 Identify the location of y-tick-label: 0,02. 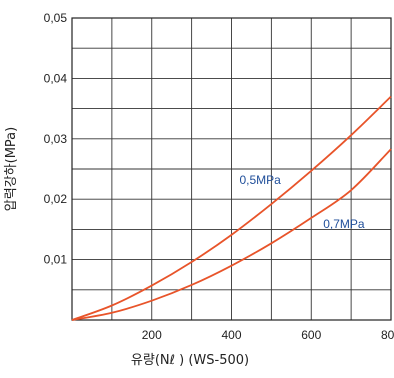
(56, 199).